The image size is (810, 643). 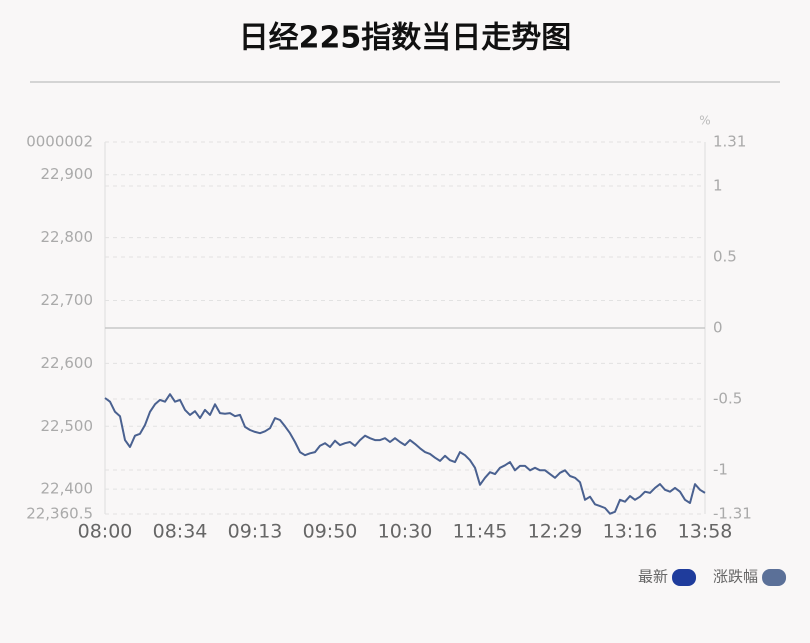 I want to click on x-tick-label: 09:50, so click(x=330, y=532).